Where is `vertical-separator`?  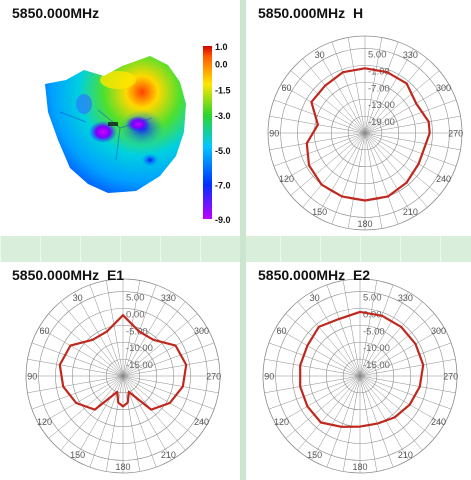
vertical-separator is located at coordinates (243, 240).